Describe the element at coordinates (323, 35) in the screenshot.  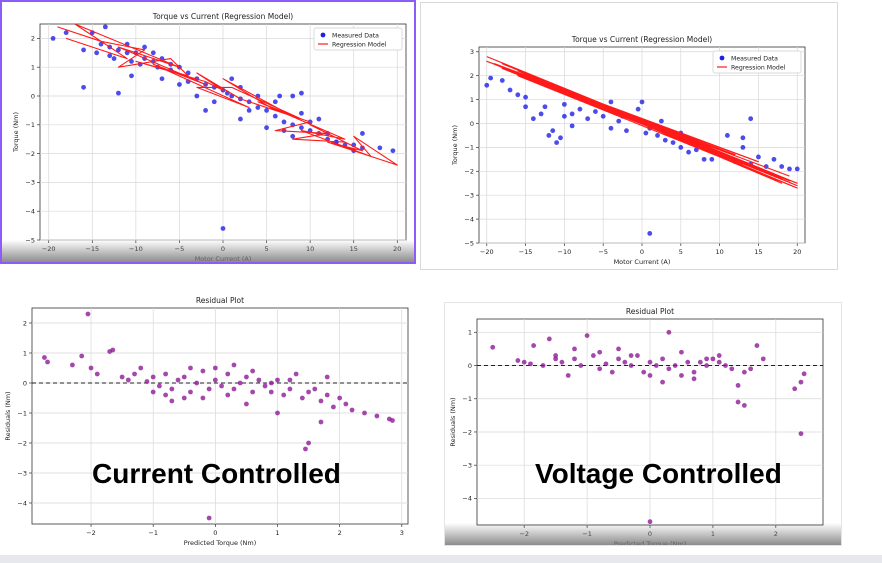
I see `legend-marker-measured` at that location.